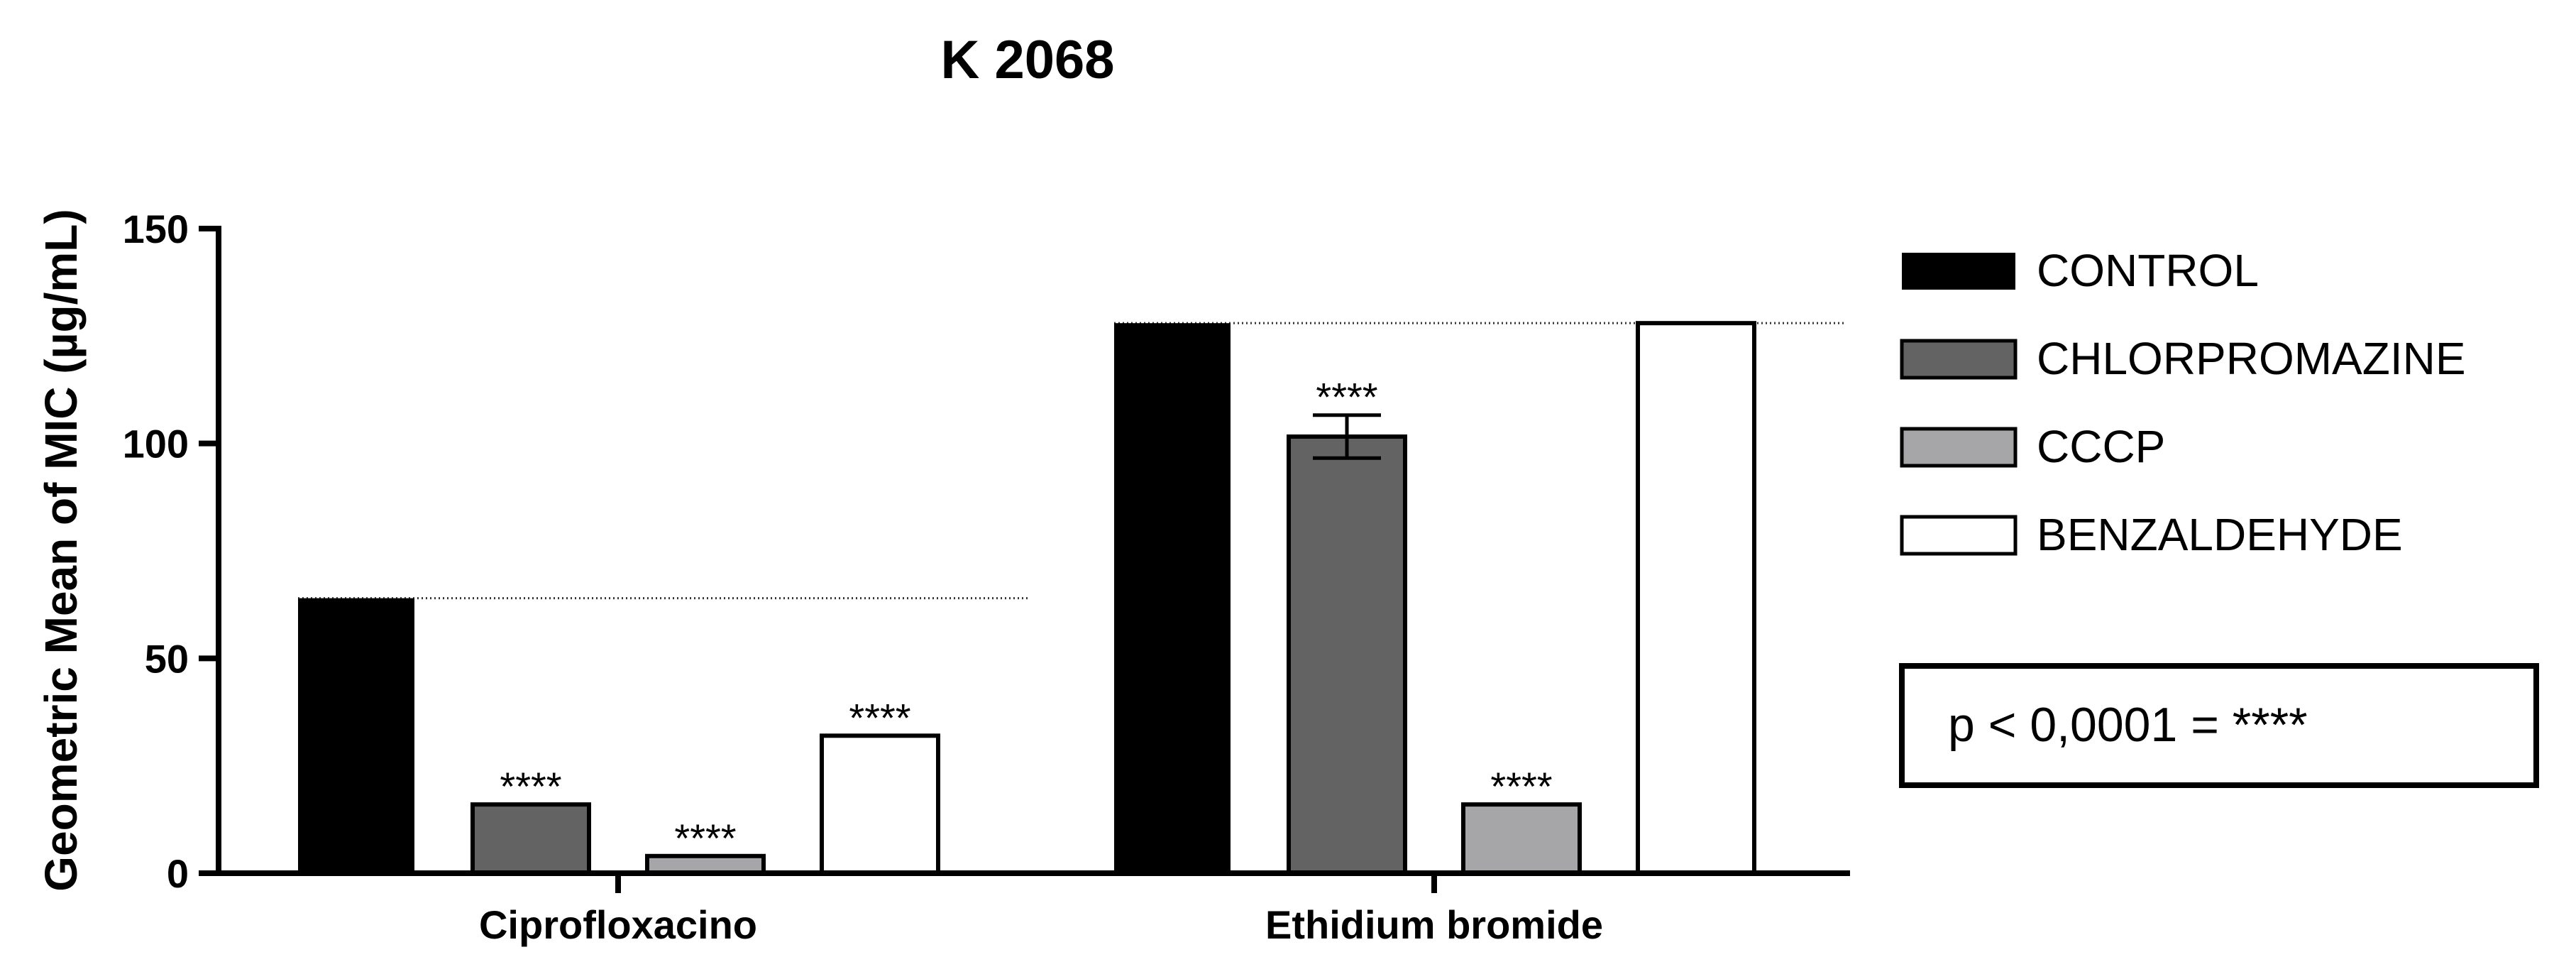  I want to click on x-axis-categories: Ciprofloxacino Ethidium bromide, so click(1041, 910).